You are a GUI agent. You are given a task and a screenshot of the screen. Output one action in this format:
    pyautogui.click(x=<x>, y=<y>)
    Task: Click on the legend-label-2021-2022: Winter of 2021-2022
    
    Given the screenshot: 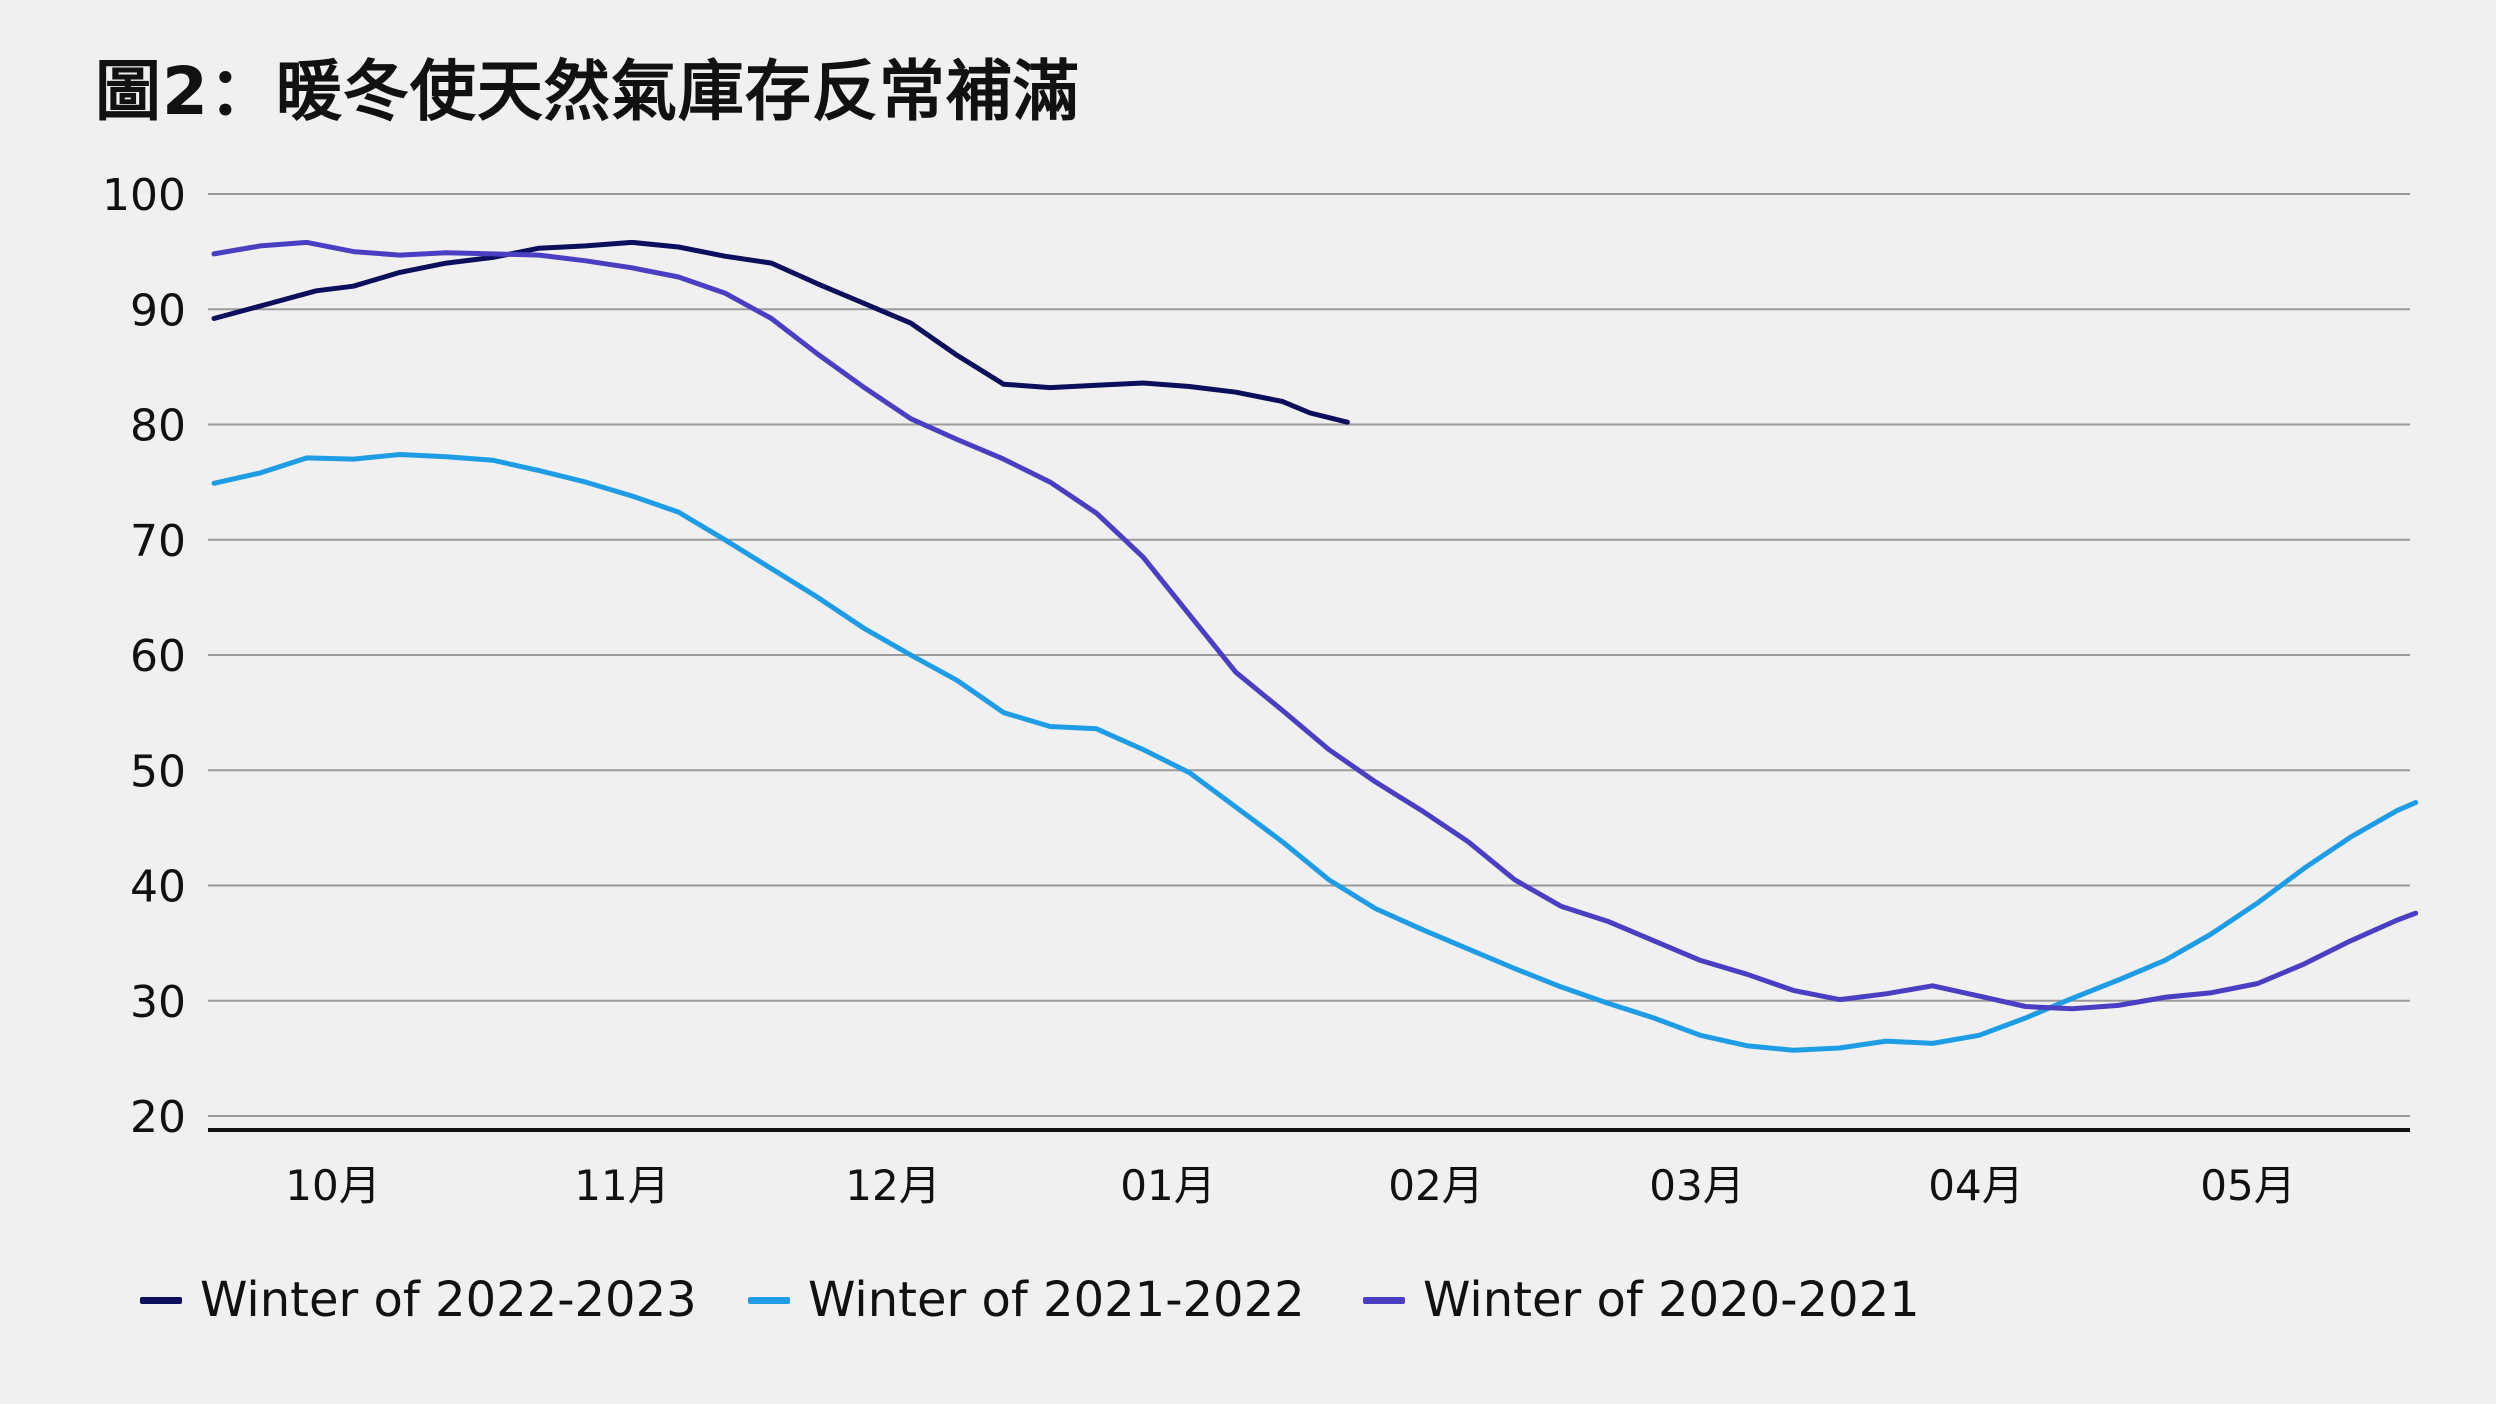 What is the action you would take?
    pyautogui.click(x=1056, y=1300)
    